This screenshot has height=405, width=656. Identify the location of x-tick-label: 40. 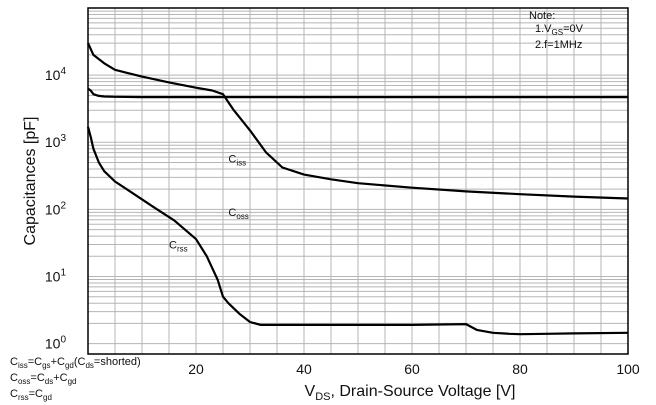
(304, 369).